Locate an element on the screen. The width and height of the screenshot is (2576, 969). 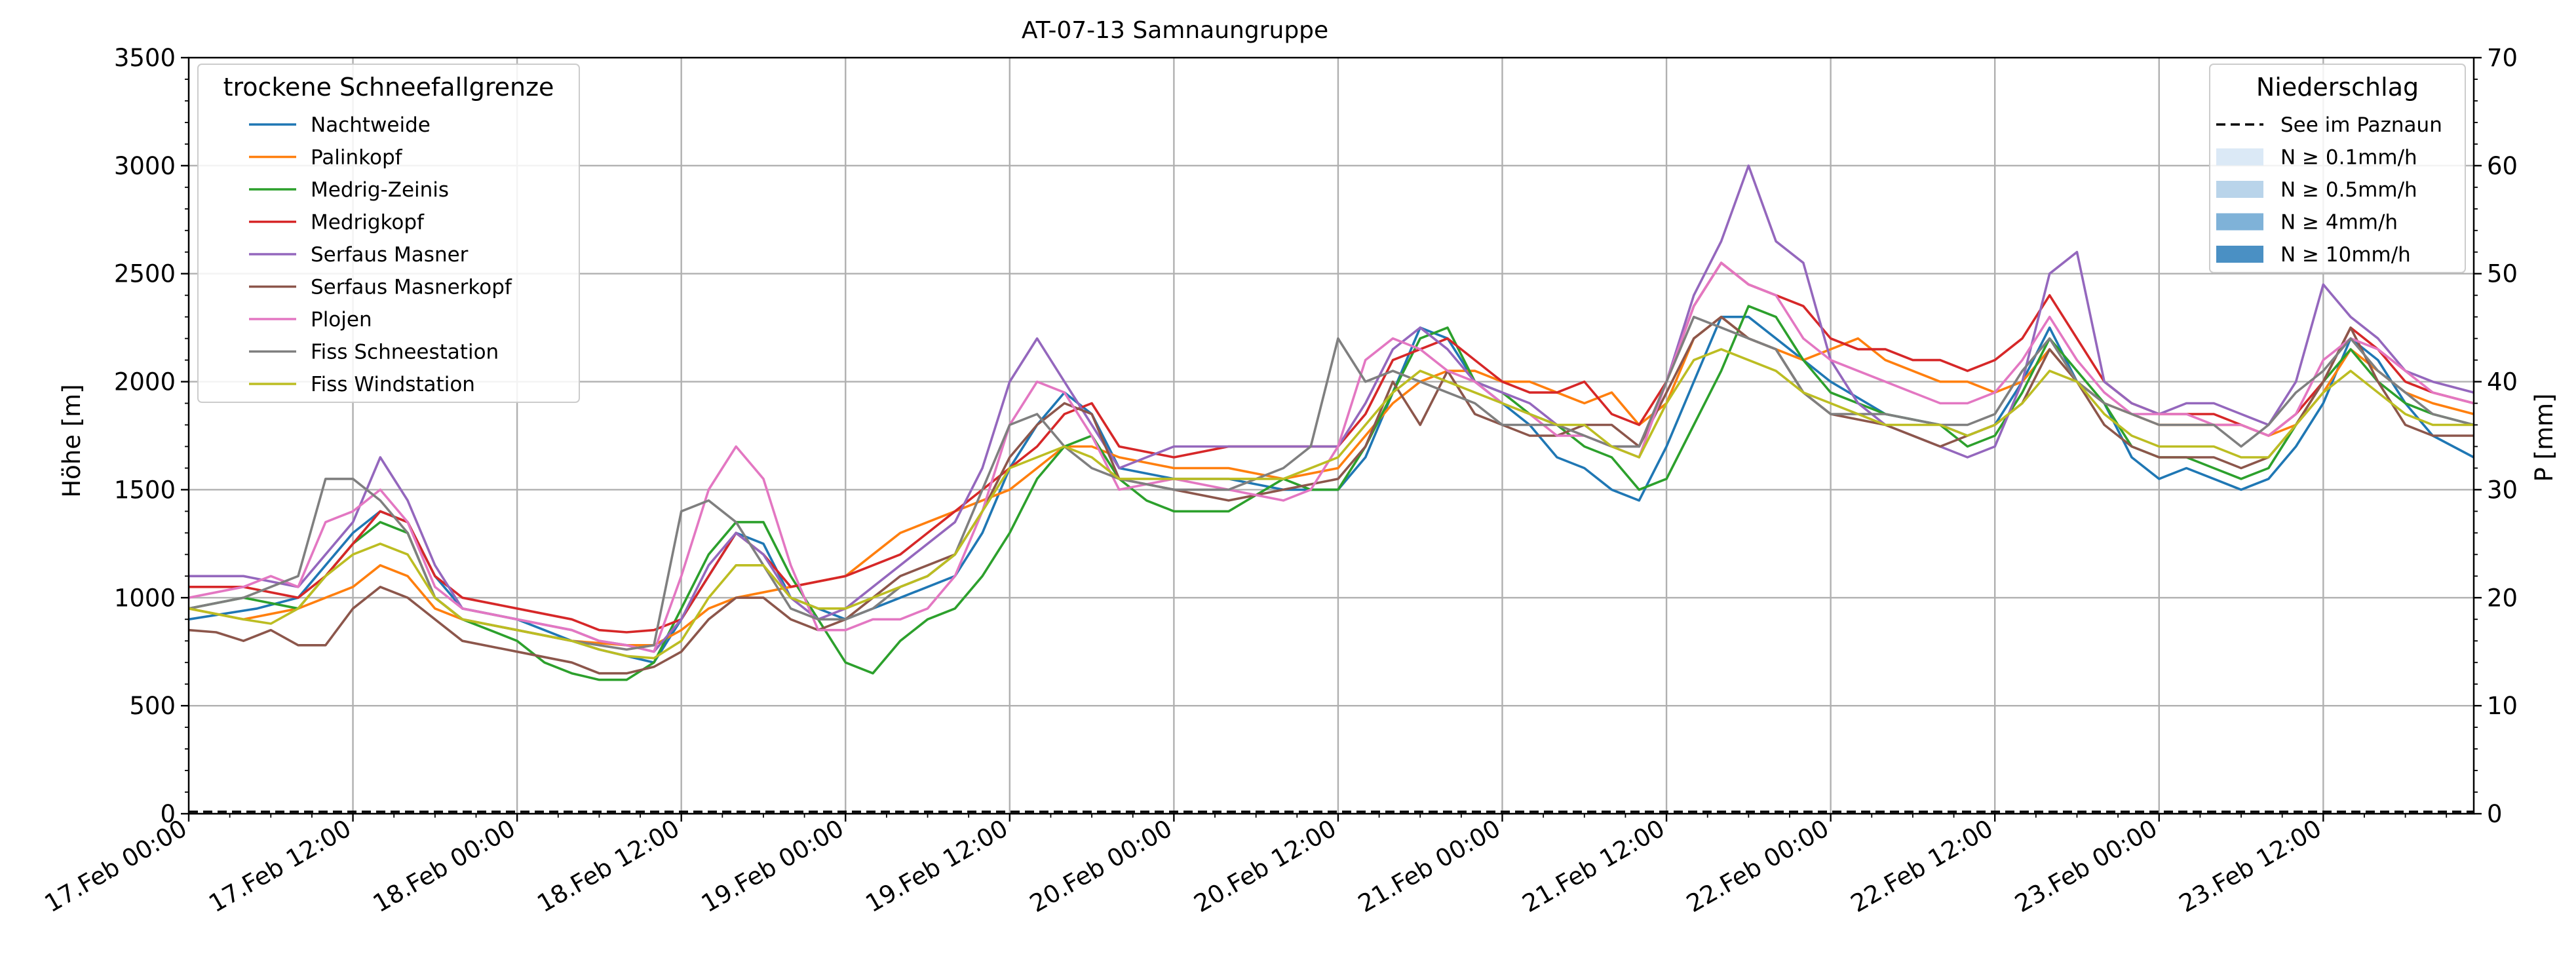
legend-right-label: N ≥ 10mm/h is located at coordinates (2345, 255).